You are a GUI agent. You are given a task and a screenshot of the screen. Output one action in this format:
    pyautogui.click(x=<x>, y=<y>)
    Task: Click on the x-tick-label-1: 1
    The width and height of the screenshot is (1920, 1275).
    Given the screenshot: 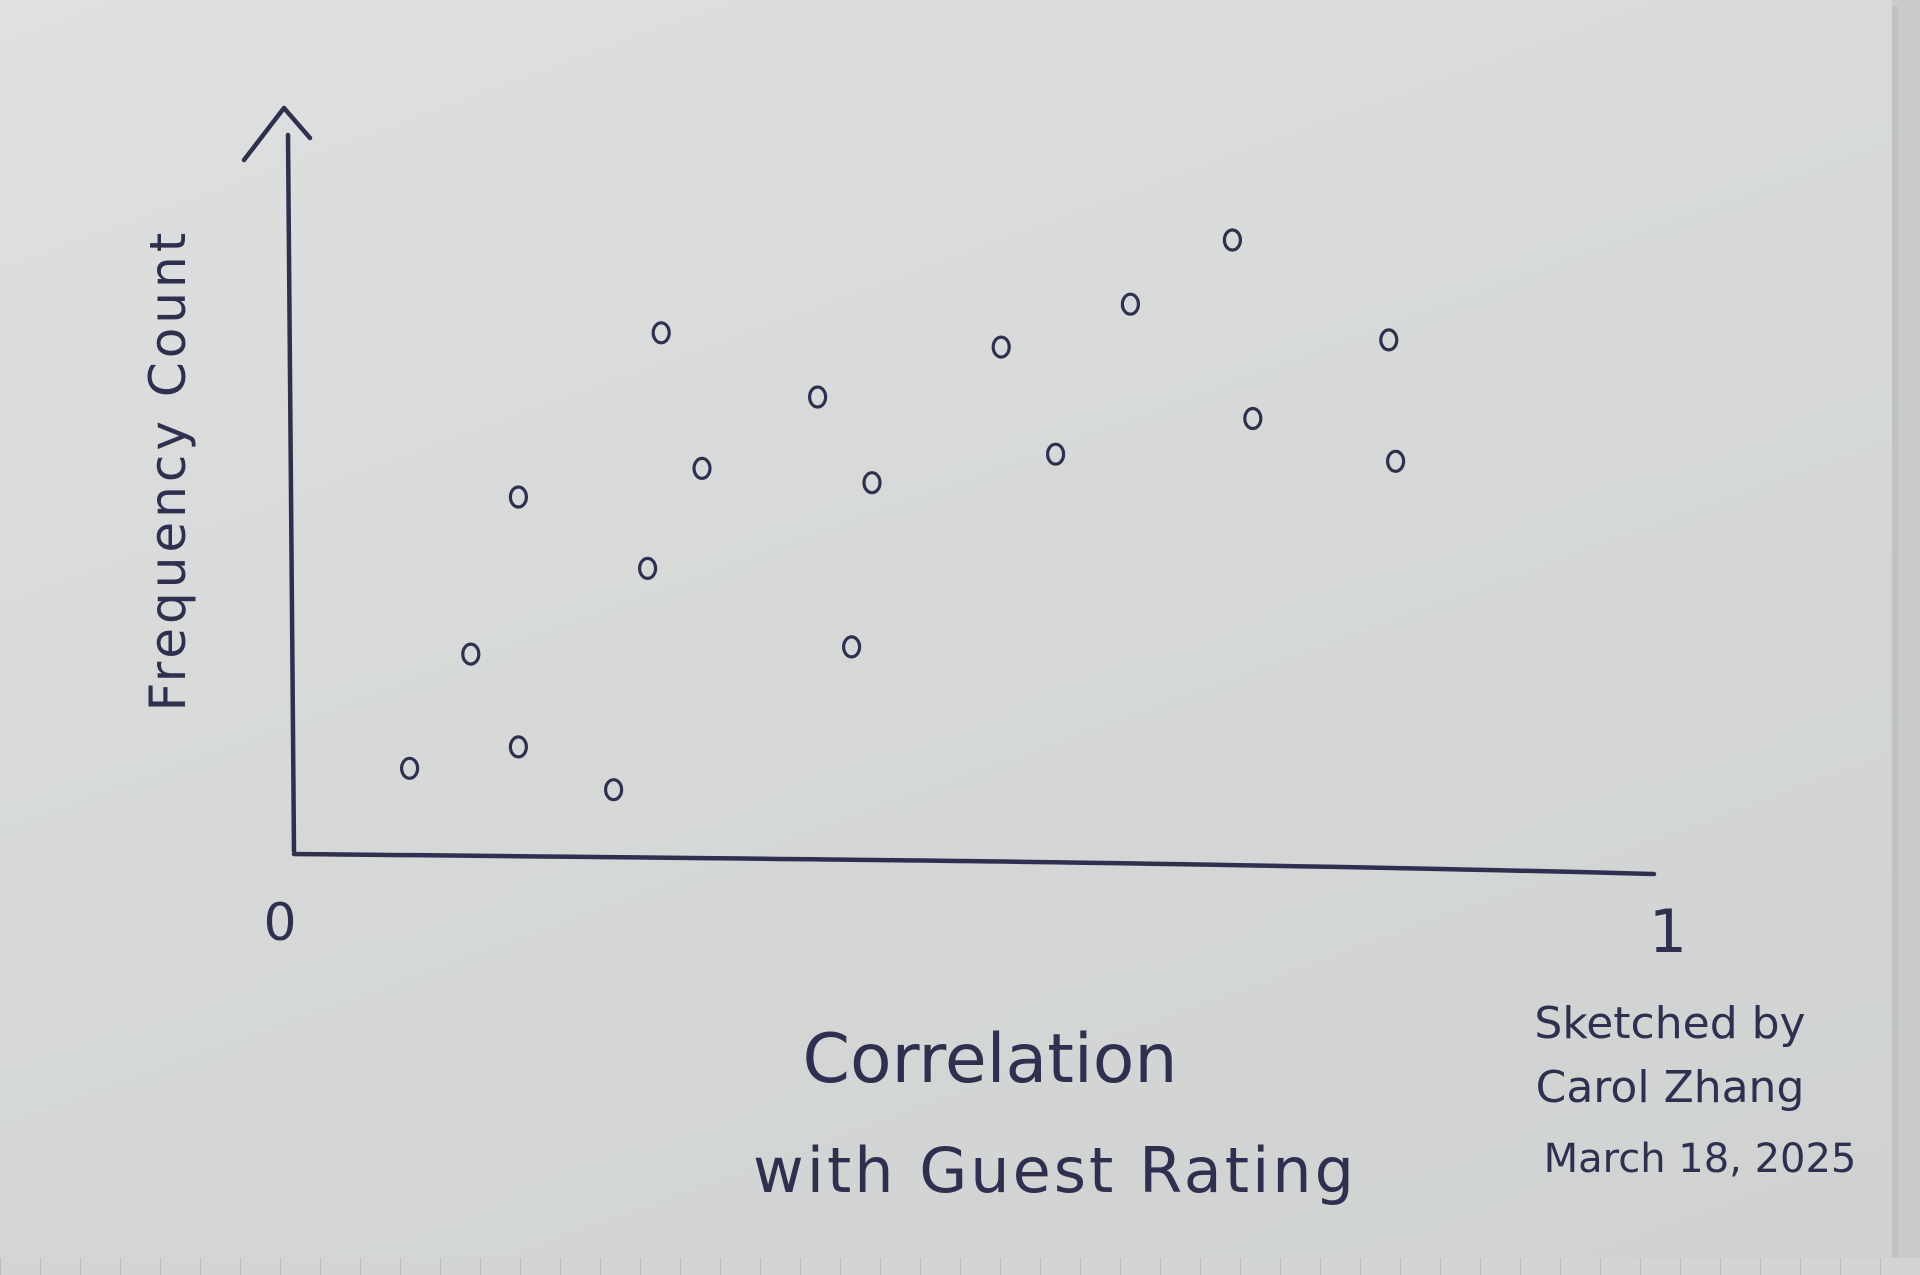 What is the action you would take?
    pyautogui.click(x=1668, y=932)
    